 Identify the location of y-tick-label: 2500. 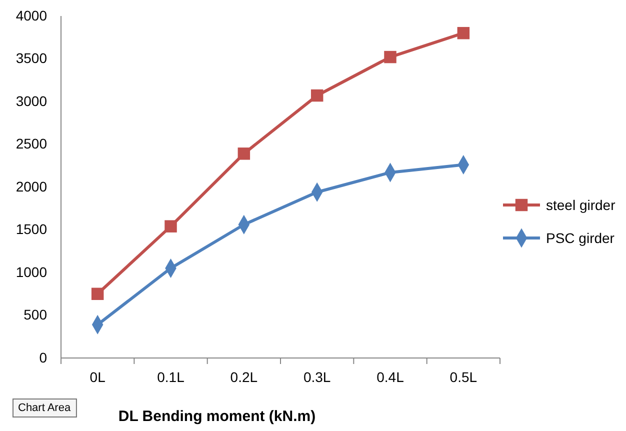
(32, 144).